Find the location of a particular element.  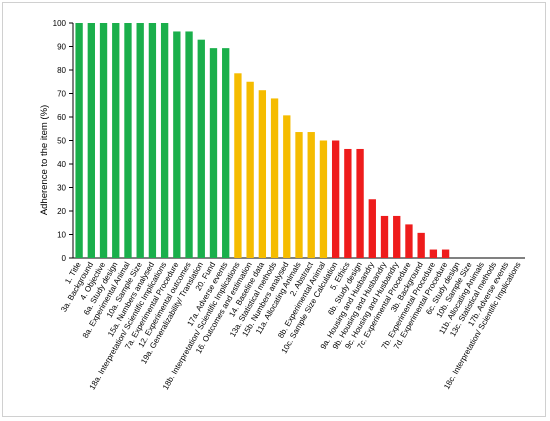

y-tick-label: 100 is located at coordinates (60, 23).